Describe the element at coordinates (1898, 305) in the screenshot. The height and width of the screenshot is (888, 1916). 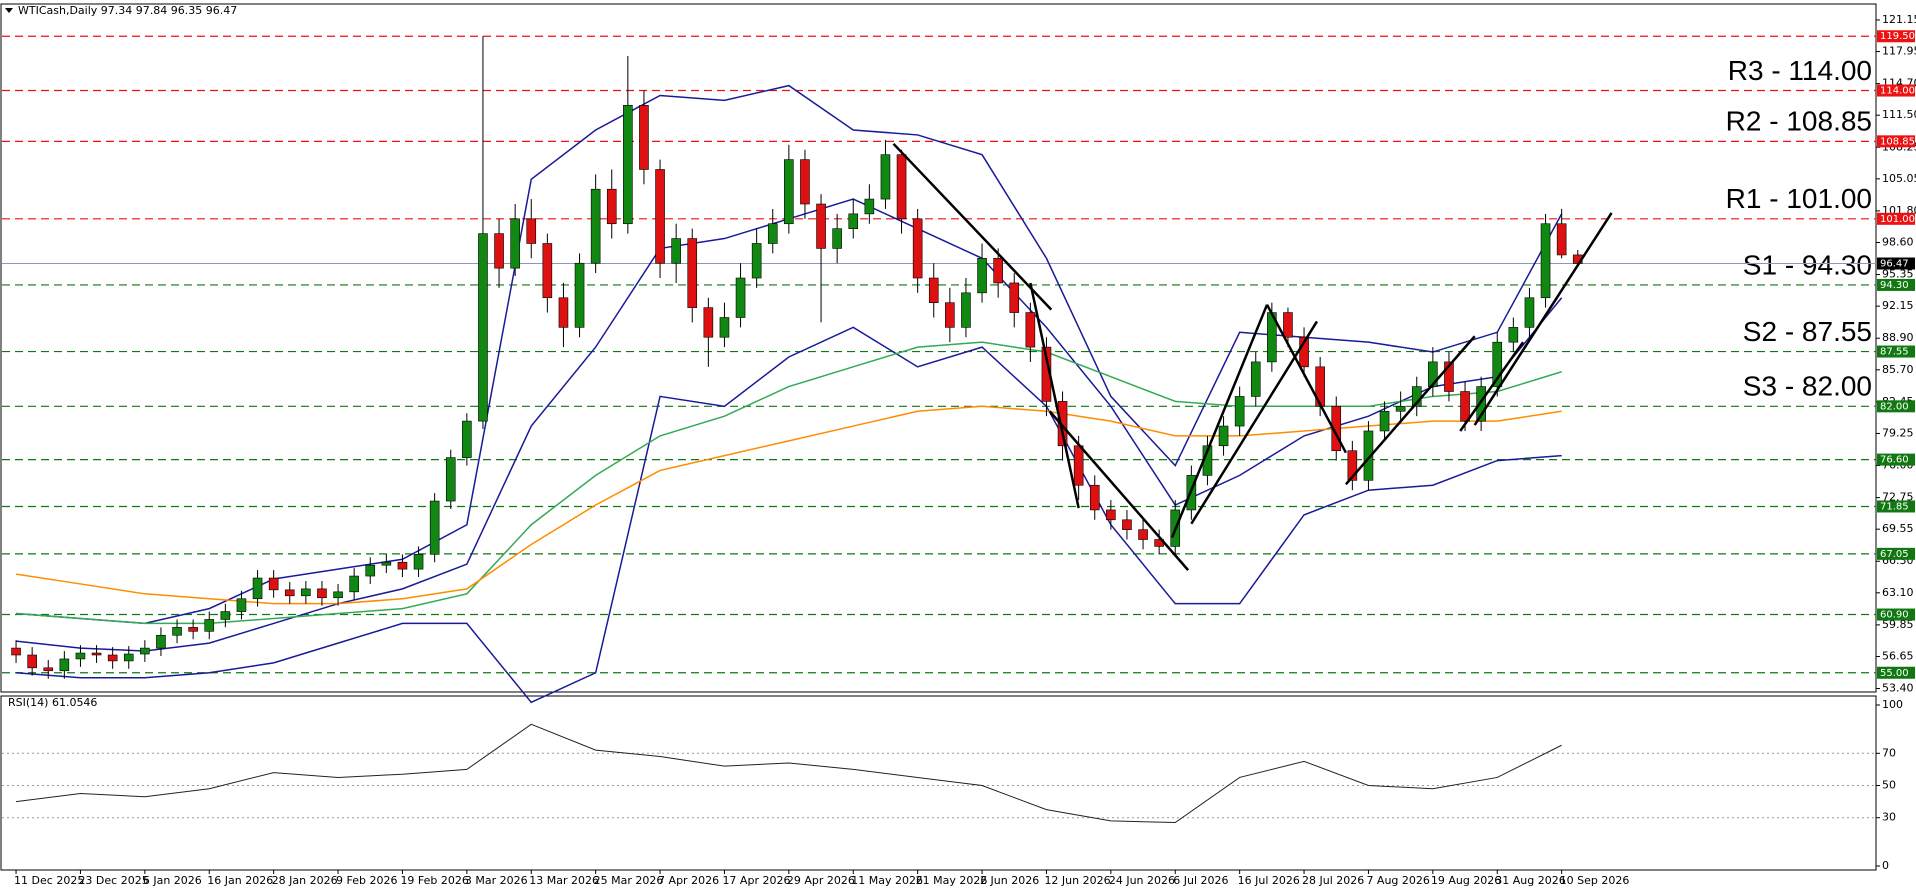
I see `y-tick-label: 92.15` at that location.